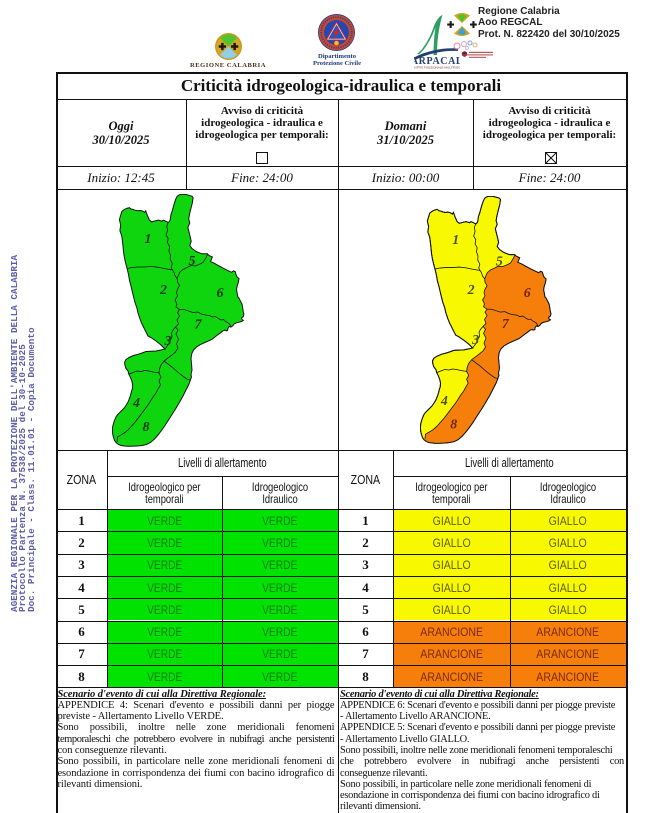 This screenshot has height=813, width=650. What do you see at coordinates (437, 61) in the screenshot?
I see `svg-text: ARPACAL` at bounding box center [437, 61].